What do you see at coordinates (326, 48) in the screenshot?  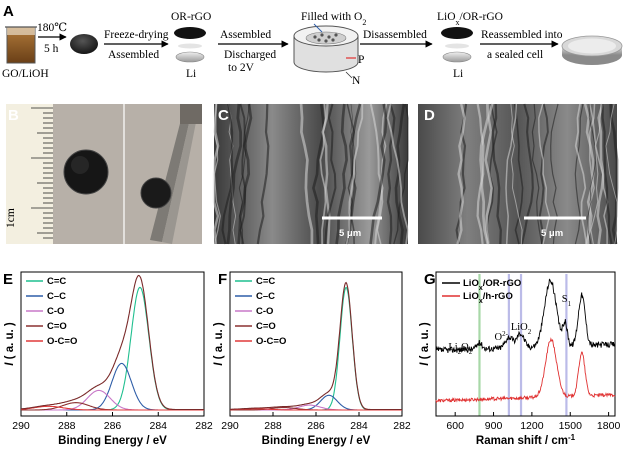 I see `o2-cell` at bounding box center [326, 48].